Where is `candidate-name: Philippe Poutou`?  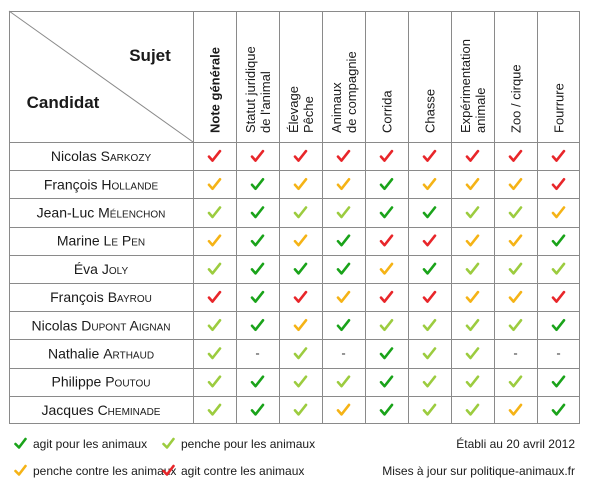 candidate-name: Philippe Poutou is located at coordinates (101, 382).